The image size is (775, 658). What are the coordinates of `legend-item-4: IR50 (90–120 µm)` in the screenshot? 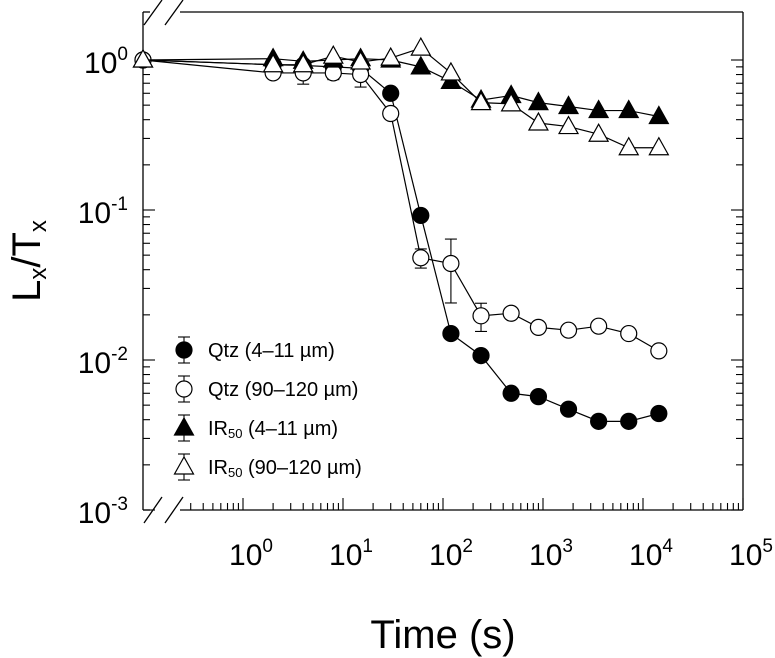 It's located at (267, 467).